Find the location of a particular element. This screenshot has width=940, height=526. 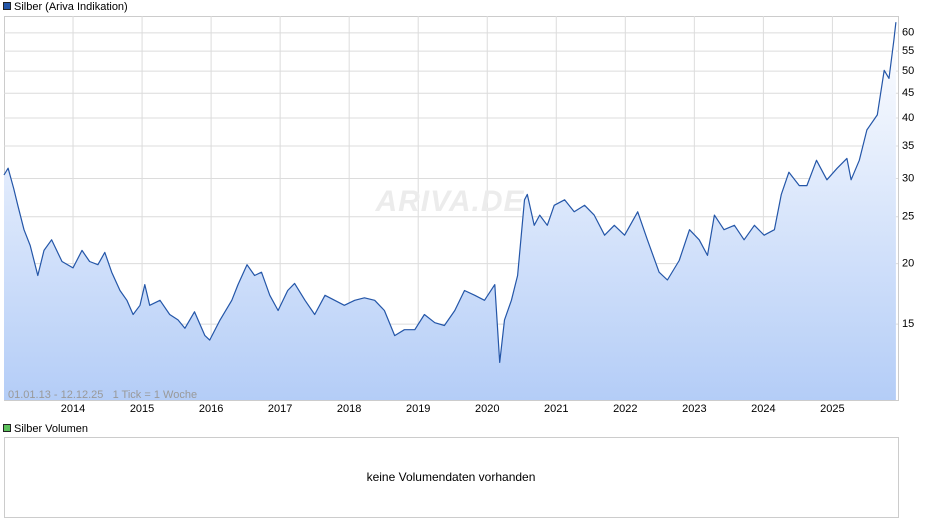

x-tick-label: 2025 is located at coordinates (832, 409).